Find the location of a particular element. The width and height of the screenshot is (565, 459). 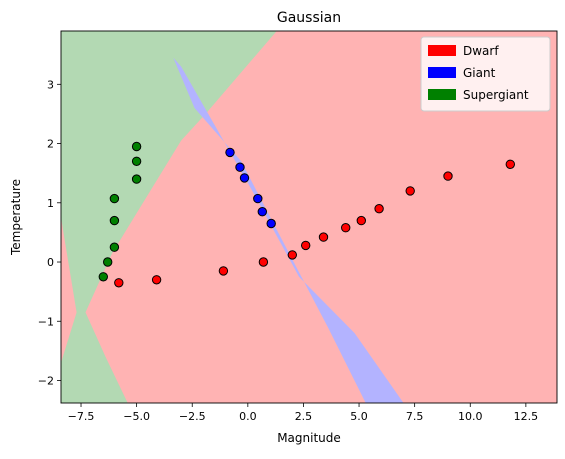

chart-title: Gaussian is located at coordinates (309, 18).